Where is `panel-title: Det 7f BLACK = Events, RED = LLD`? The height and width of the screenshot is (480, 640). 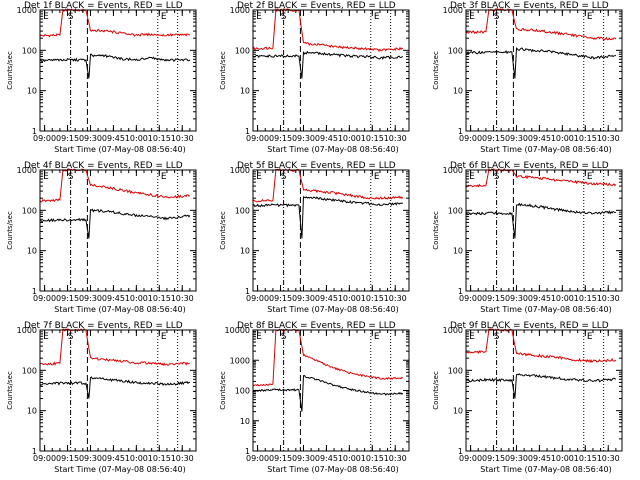
panel-title: Det 7f BLACK = Events, RED = LLD is located at coordinates (103, 326).